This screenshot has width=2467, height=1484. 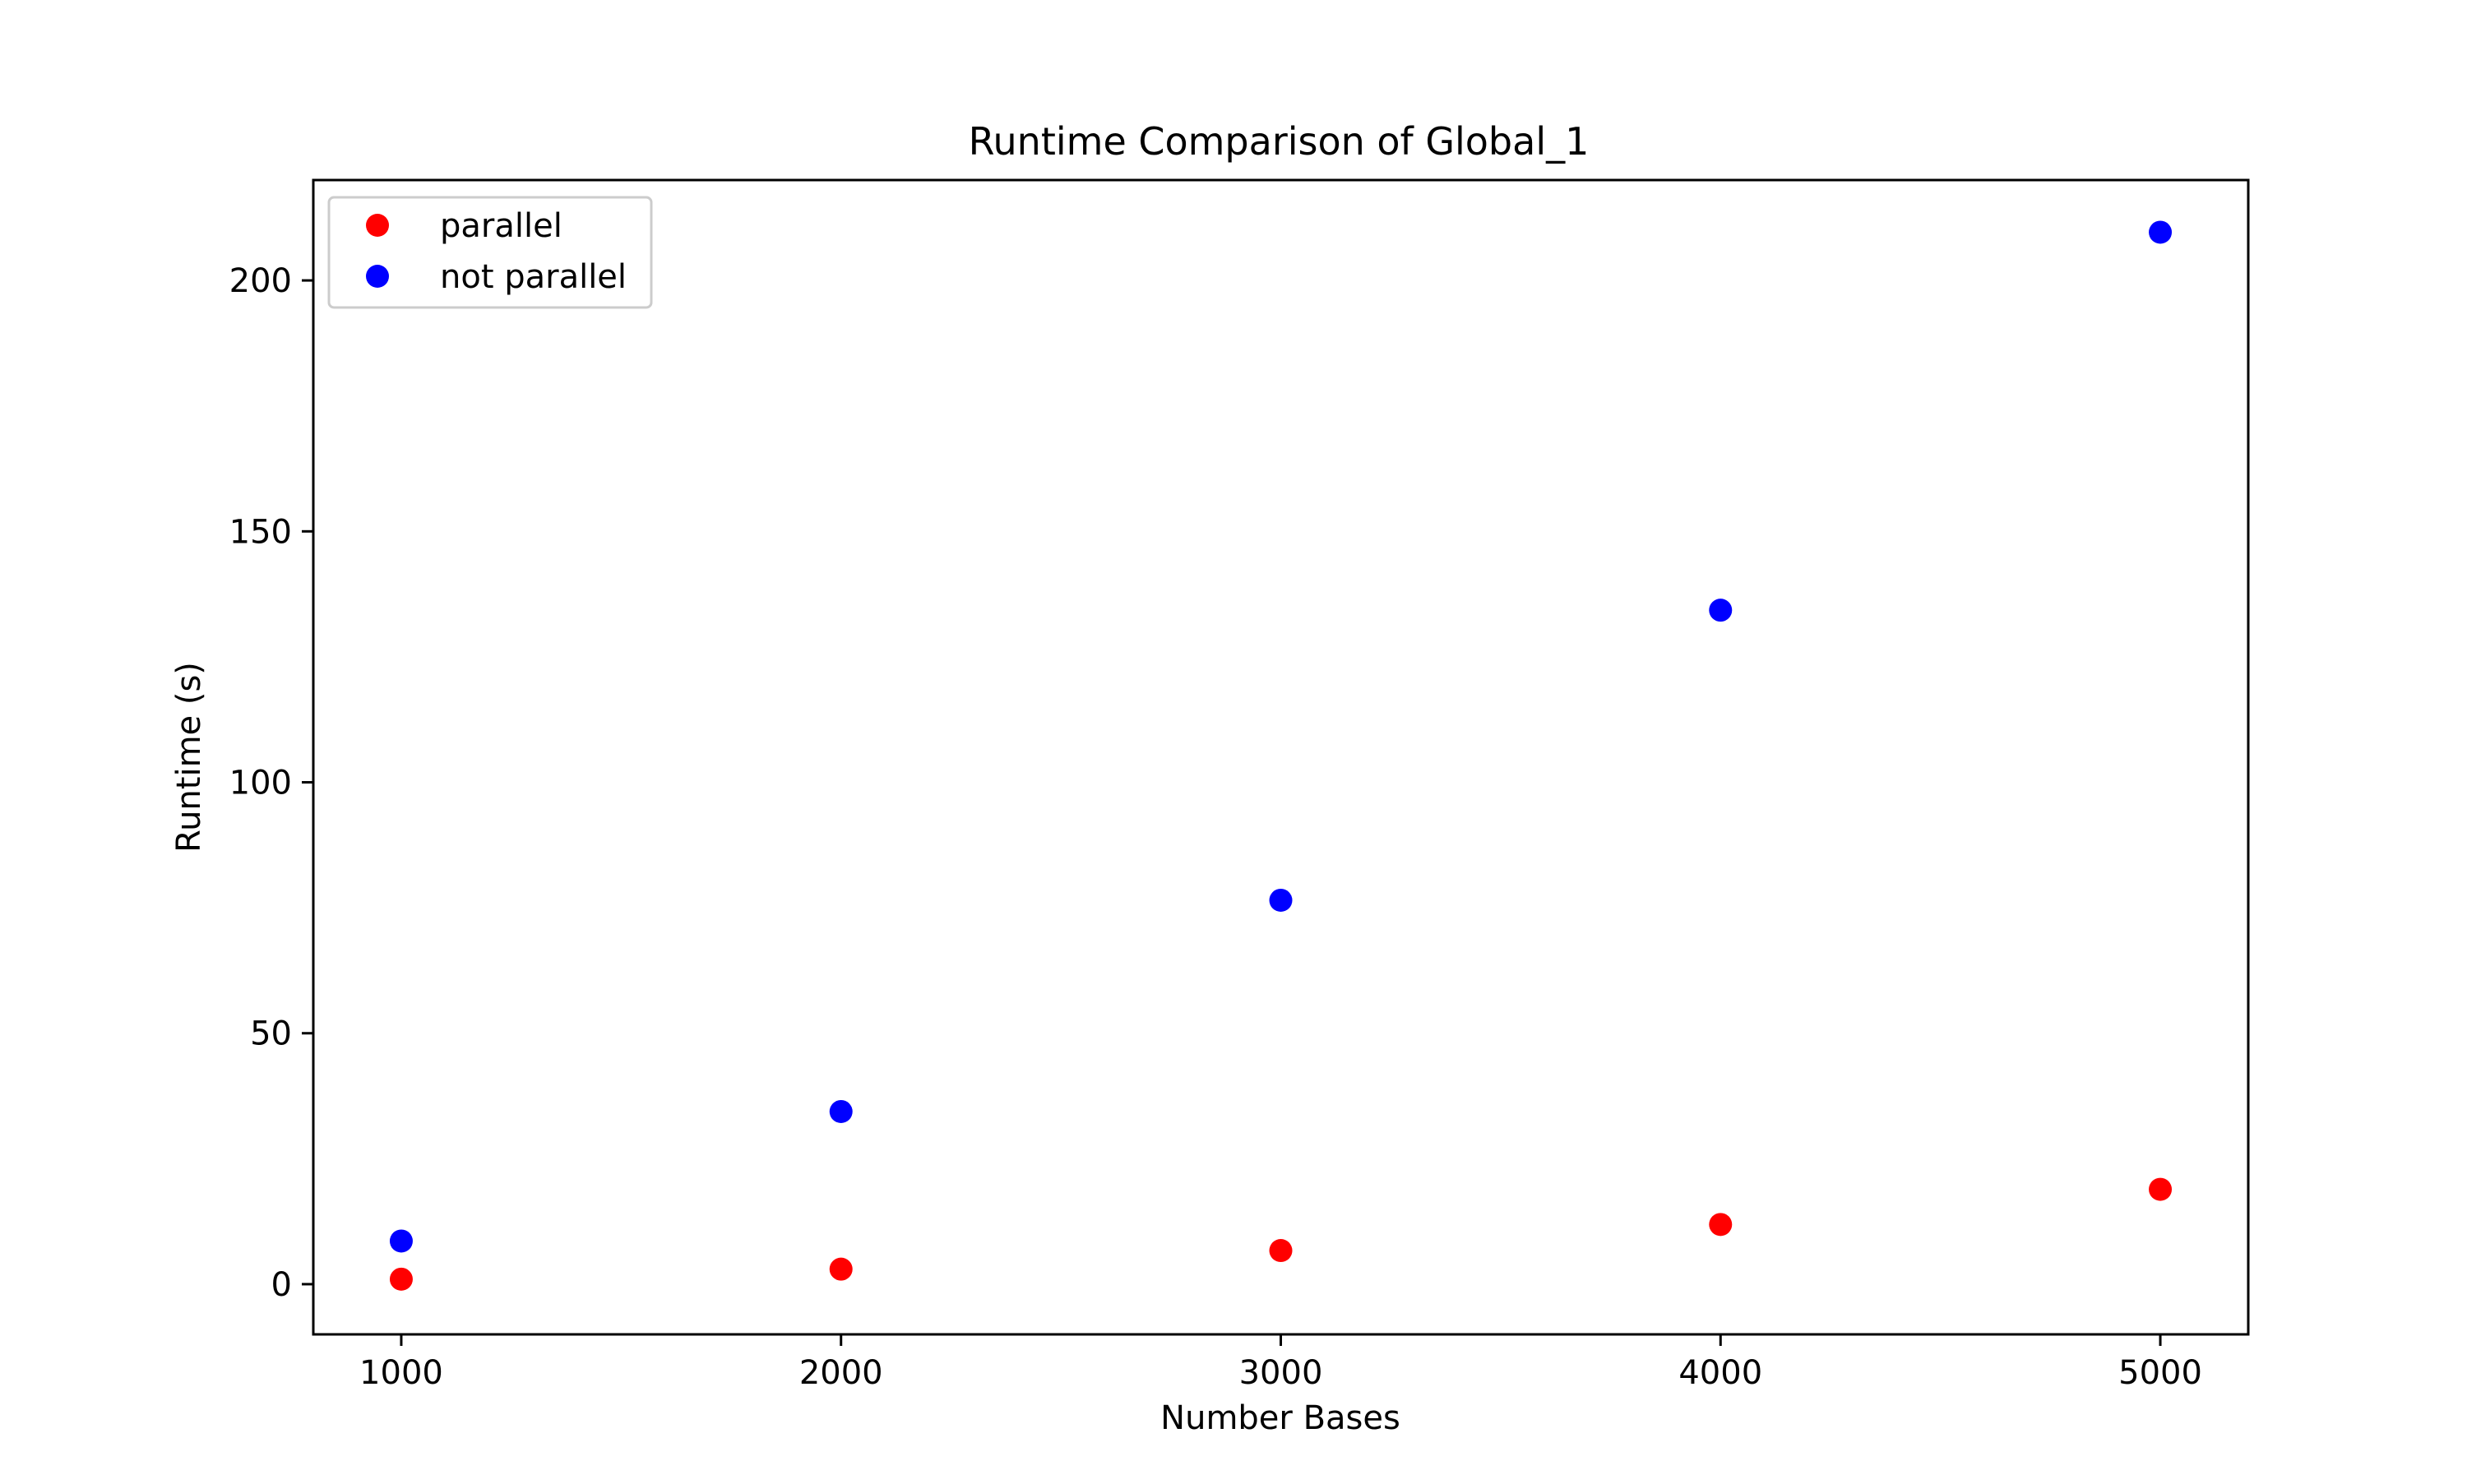 I want to click on legend-label: not parallel, so click(x=534, y=277).